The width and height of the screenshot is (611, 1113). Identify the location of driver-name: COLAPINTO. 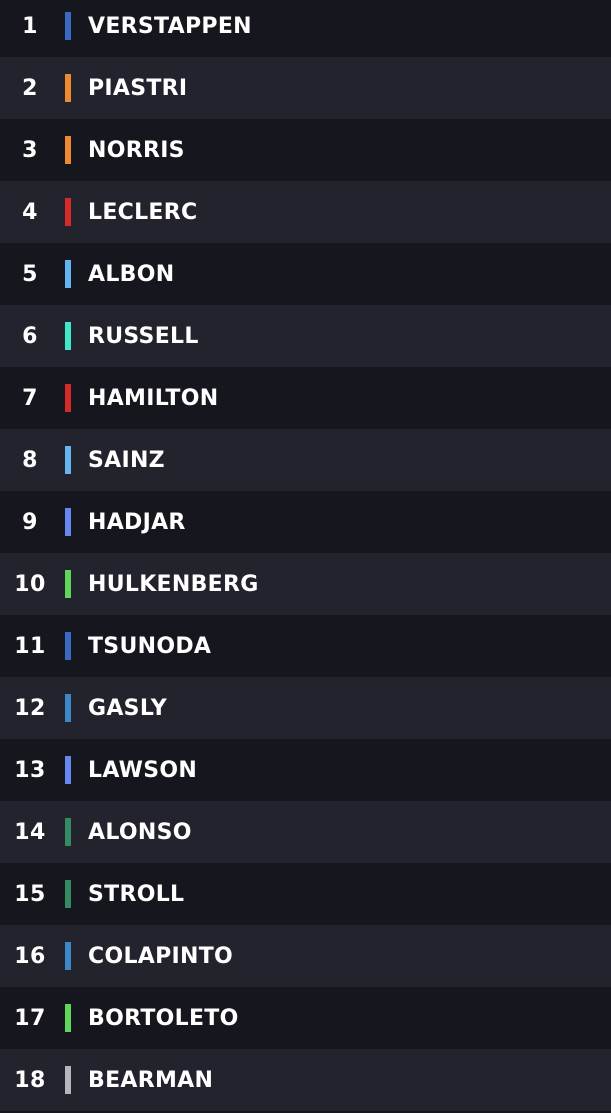
(161, 956).